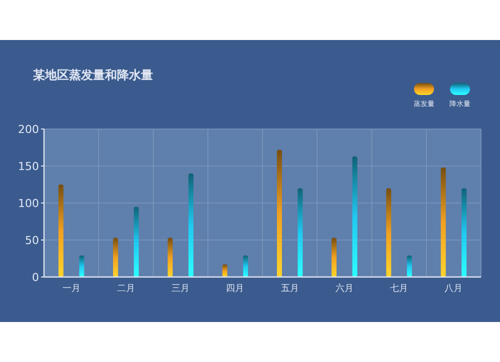  I want to click on x-tick-label: 四月, so click(235, 289).